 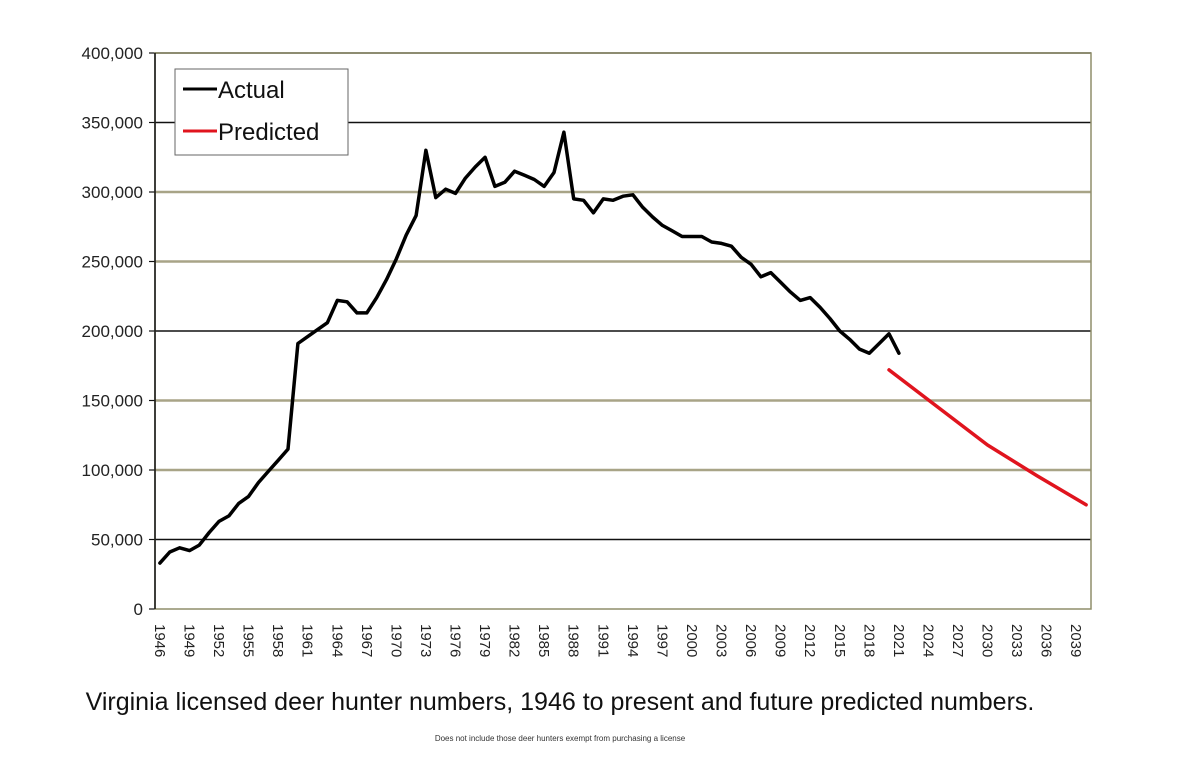 I want to click on y-tick-label: 200,000, so click(x=112, y=331).